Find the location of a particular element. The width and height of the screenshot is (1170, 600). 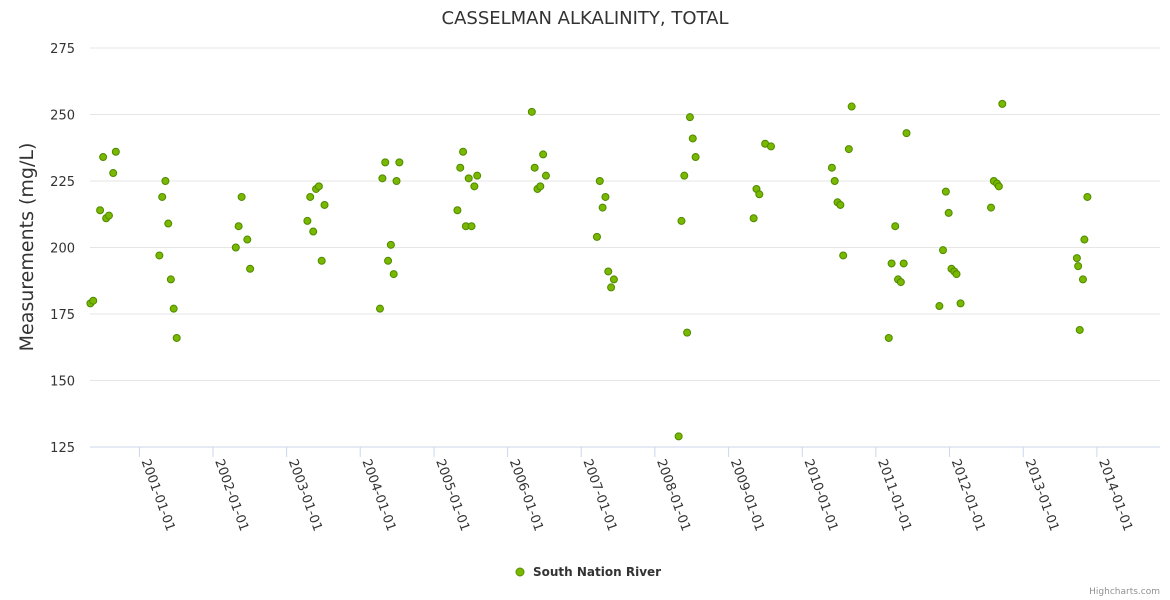

credits-link: Highcharts.com is located at coordinates (1124, 592).